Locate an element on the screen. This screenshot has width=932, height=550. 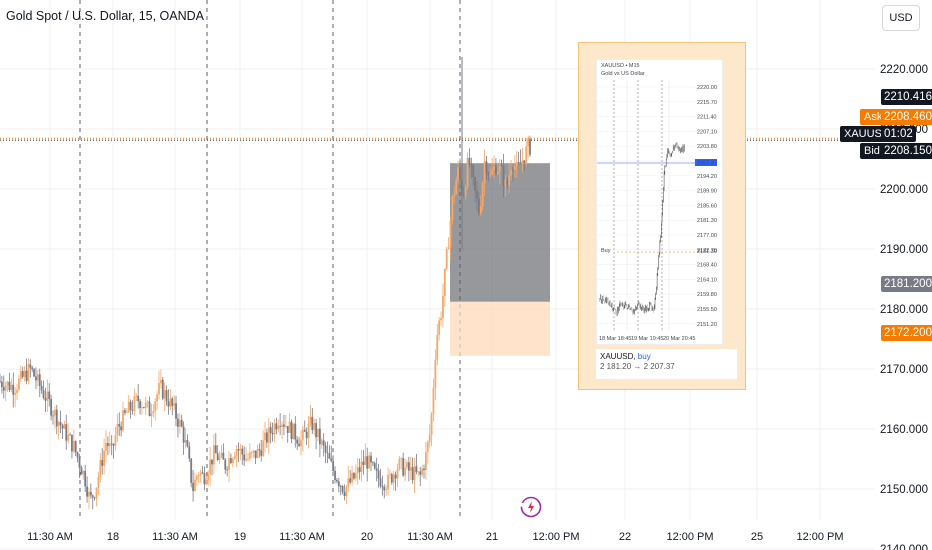
symbol-title: Gold Spot / U.S. Dollar, 15, OANDA is located at coordinates (105, 16).